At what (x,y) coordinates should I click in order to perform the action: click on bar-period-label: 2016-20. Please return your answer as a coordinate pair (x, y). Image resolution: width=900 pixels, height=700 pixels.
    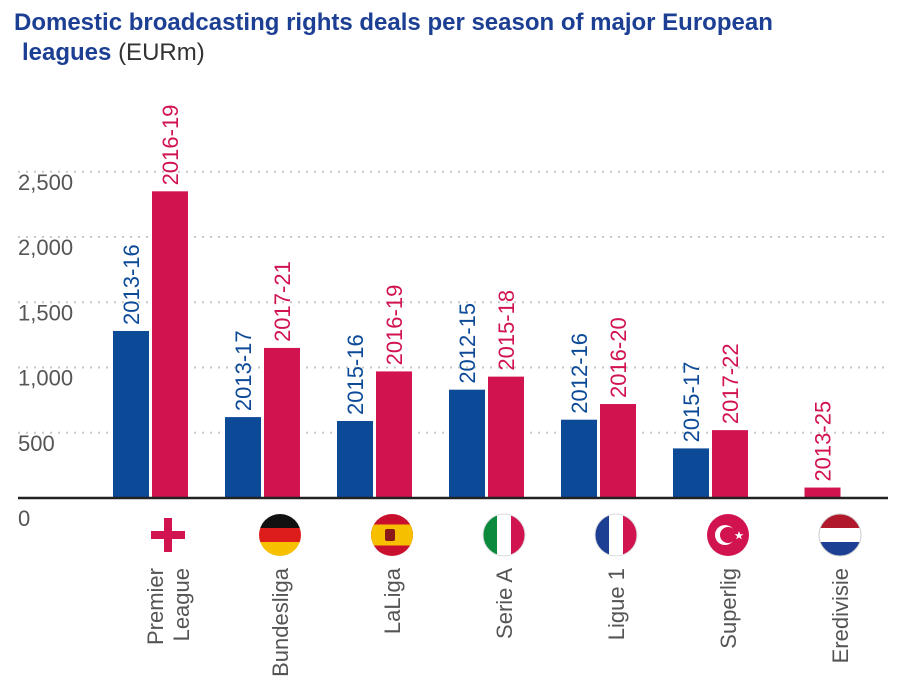
    Looking at the image, I should click on (618, 357).